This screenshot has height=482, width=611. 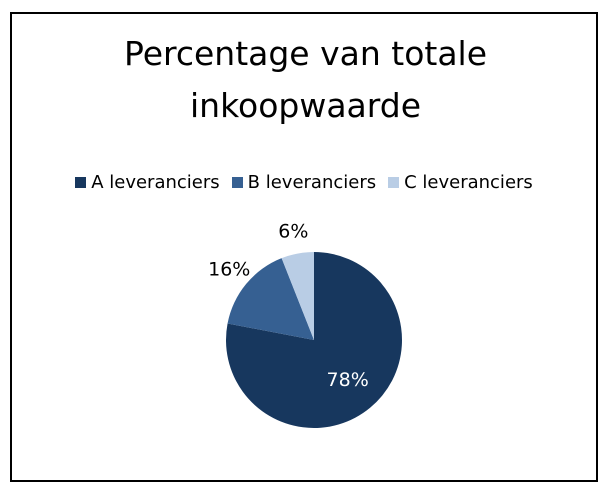 What do you see at coordinates (229, 269) in the screenshot?
I see `data-label: 16%` at bounding box center [229, 269].